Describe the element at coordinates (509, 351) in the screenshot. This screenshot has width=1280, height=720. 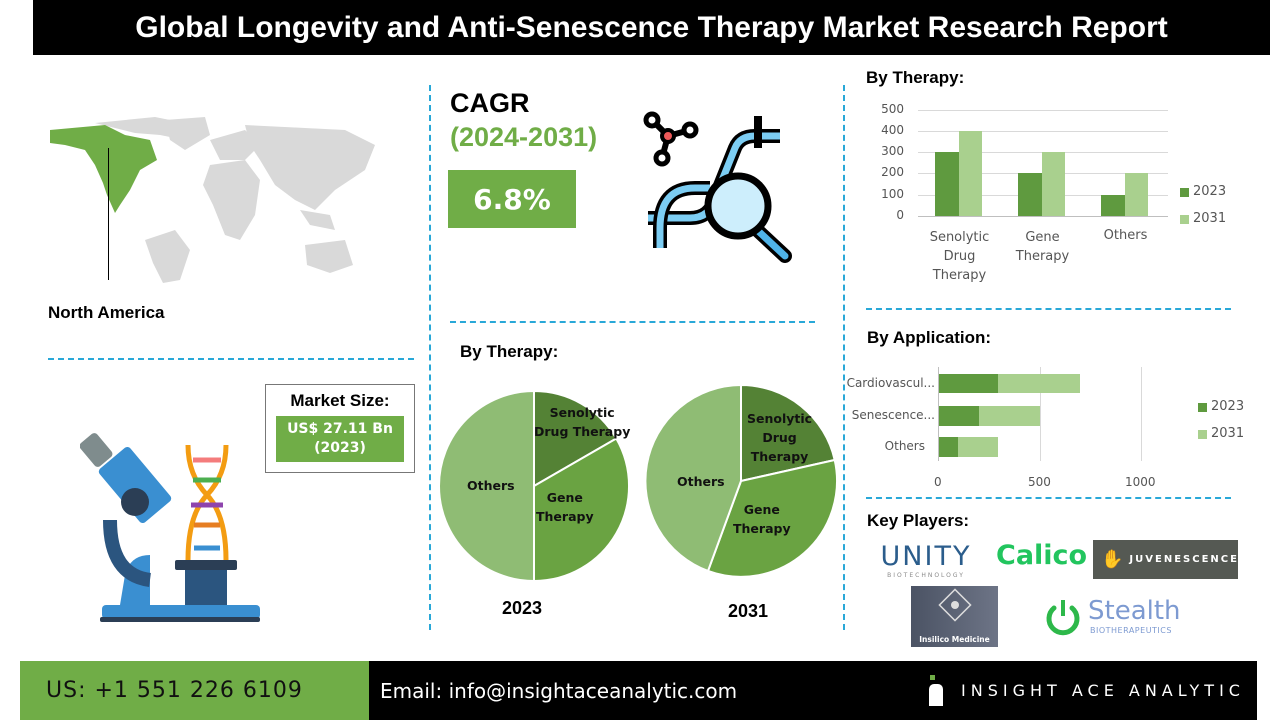
I see `pie-section-title: By Therapy:` at that location.